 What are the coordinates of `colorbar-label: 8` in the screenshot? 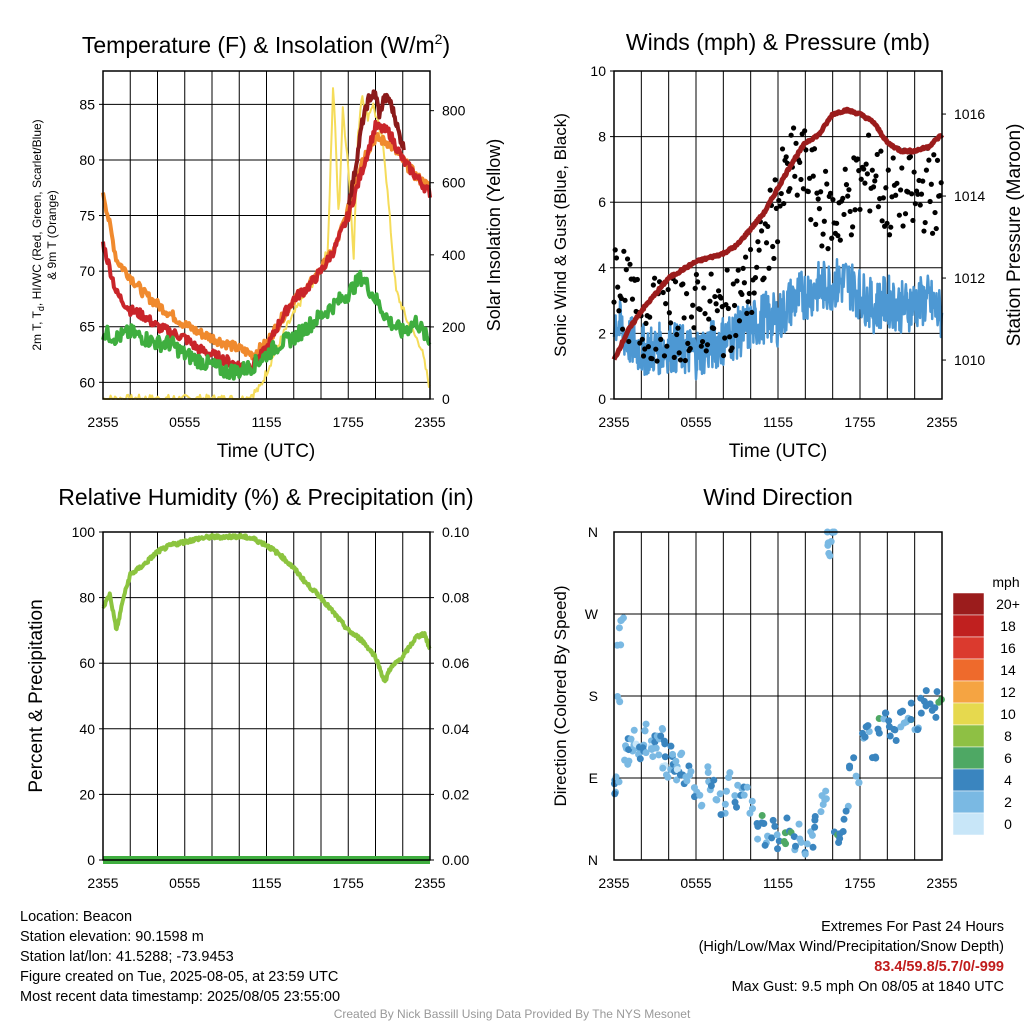 It's located at (1008, 736).